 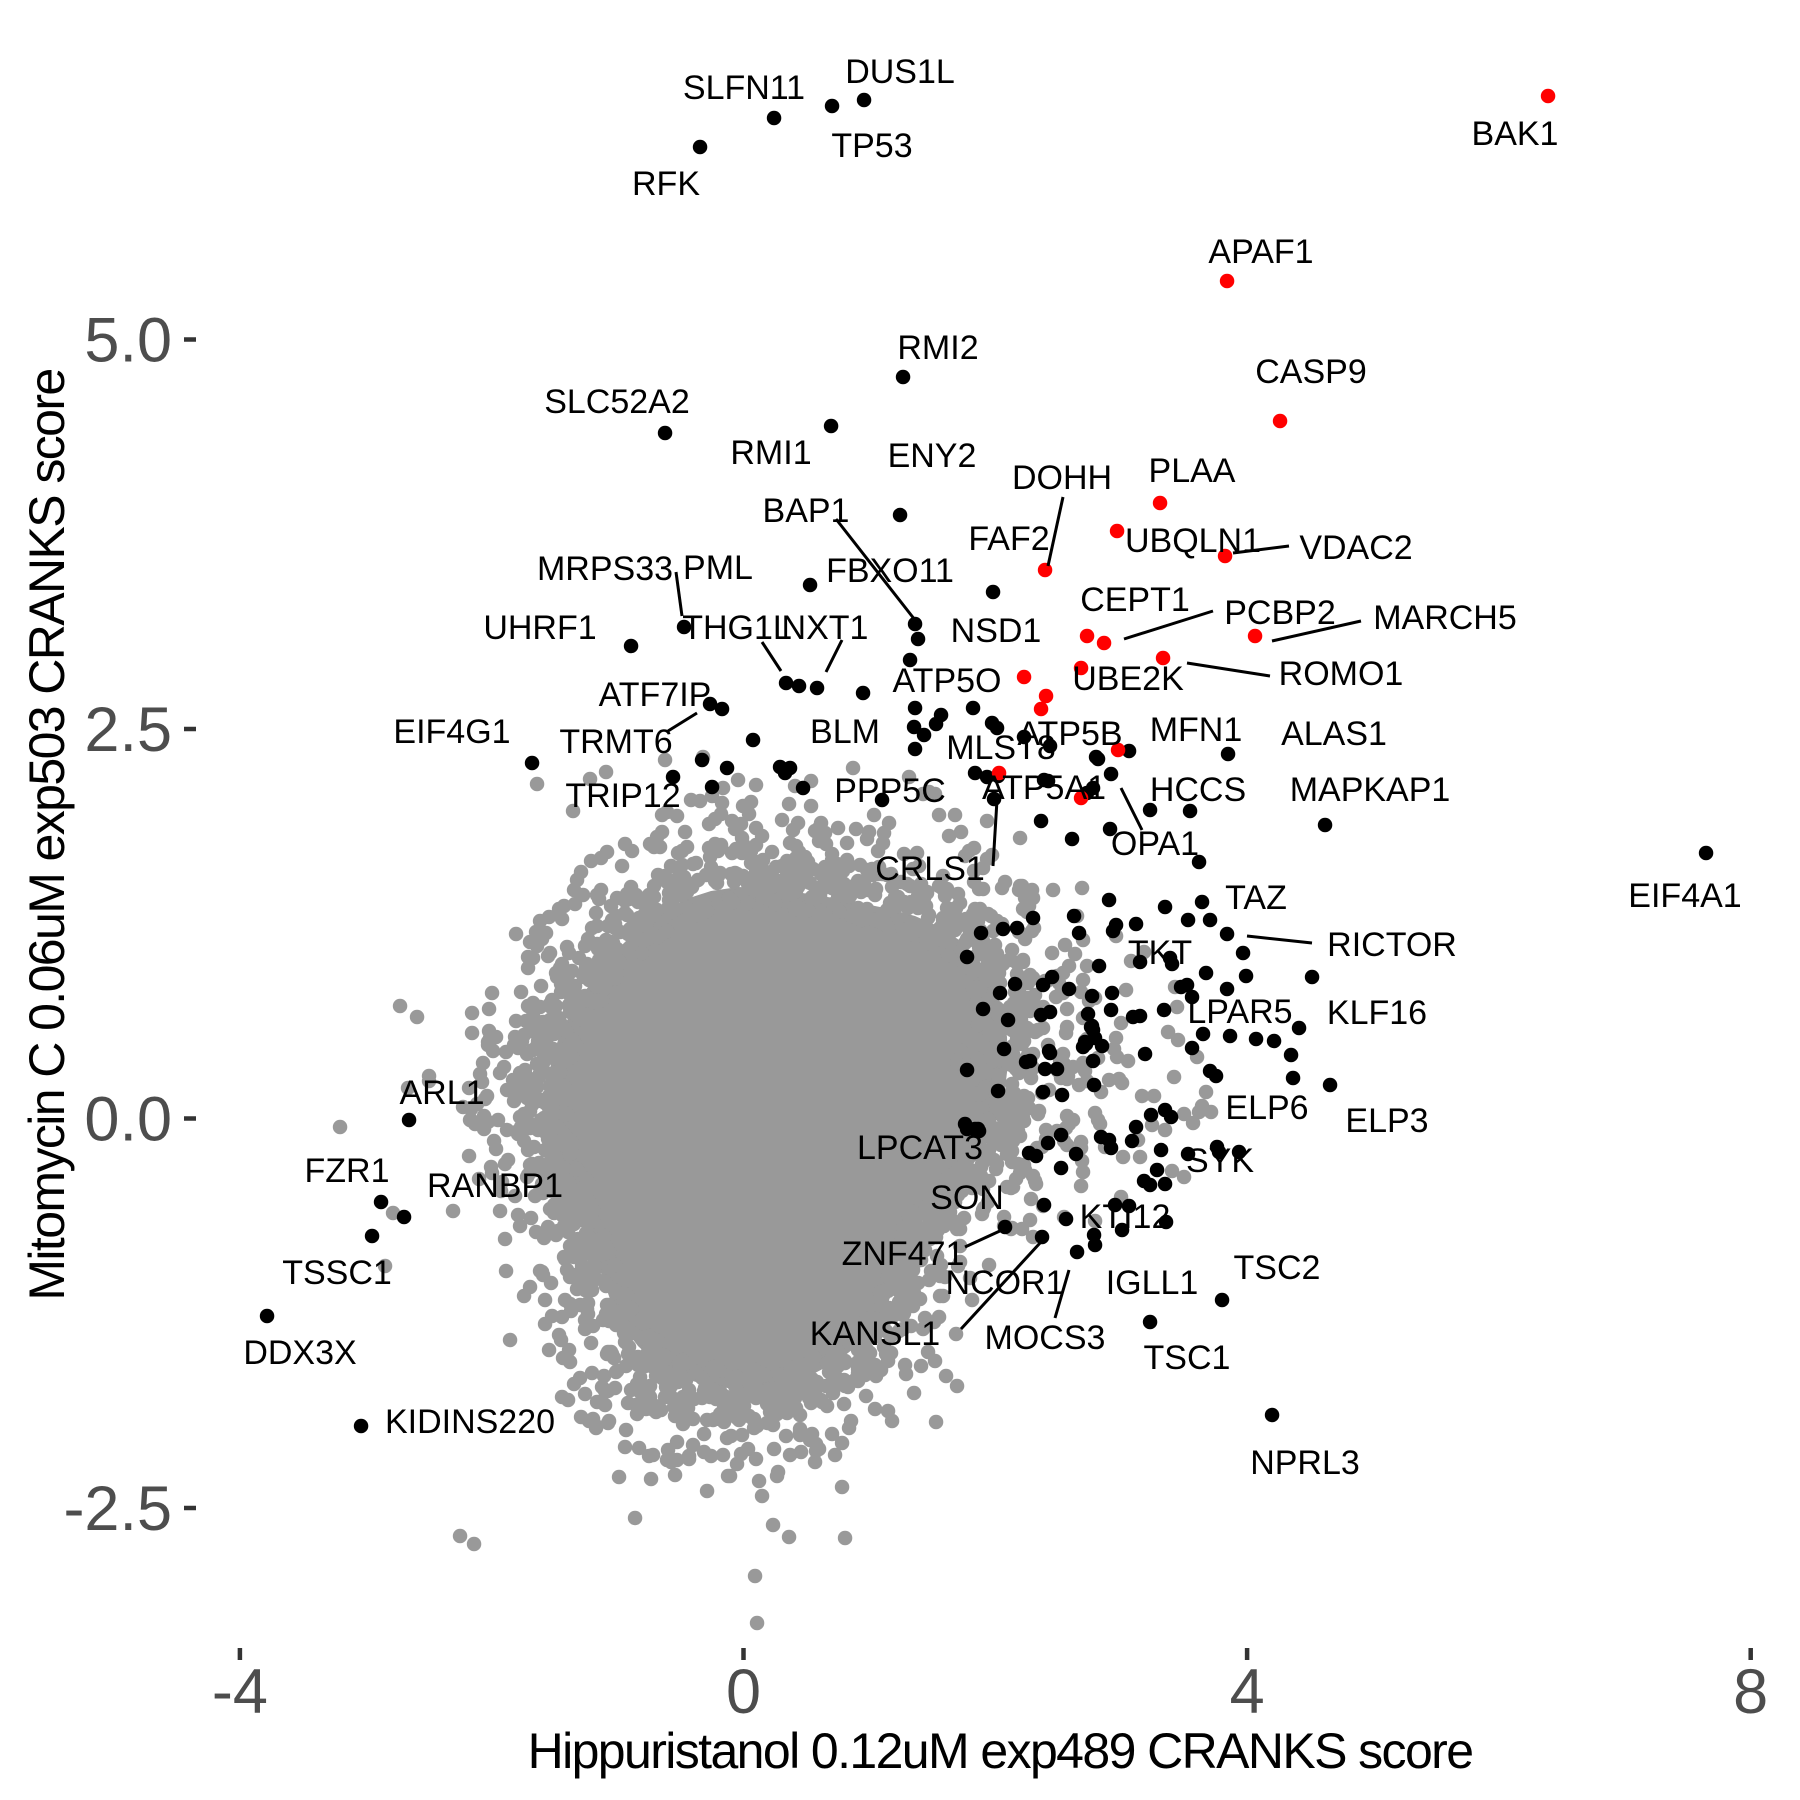 What do you see at coordinates (1128, 679) in the screenshot?
I see `svg-text: UBE2K` at bounding box center [1128, 679].